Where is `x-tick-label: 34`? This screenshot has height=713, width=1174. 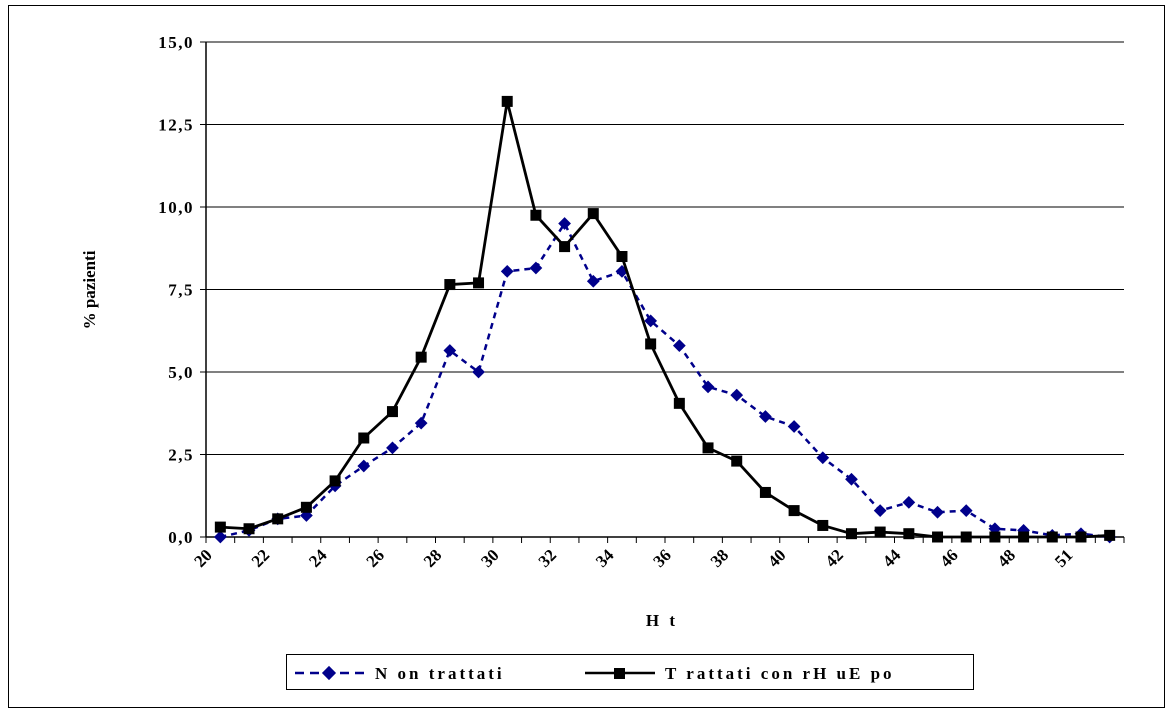
x-tick-label: 34 is located at coordinates (605, 558).